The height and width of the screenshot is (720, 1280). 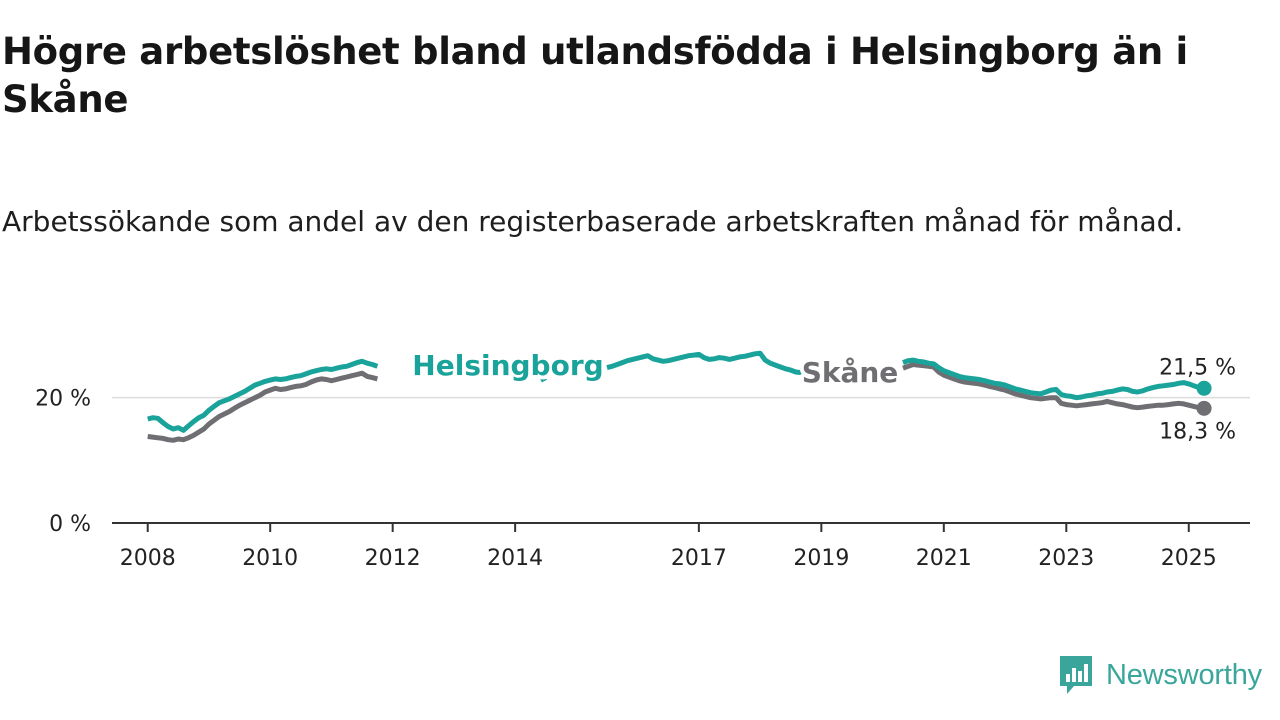 What do you see at coordinates (63, 399) in the screenshot?
I see `y-tick-label: 20 %` at bounding box center [63, 399].